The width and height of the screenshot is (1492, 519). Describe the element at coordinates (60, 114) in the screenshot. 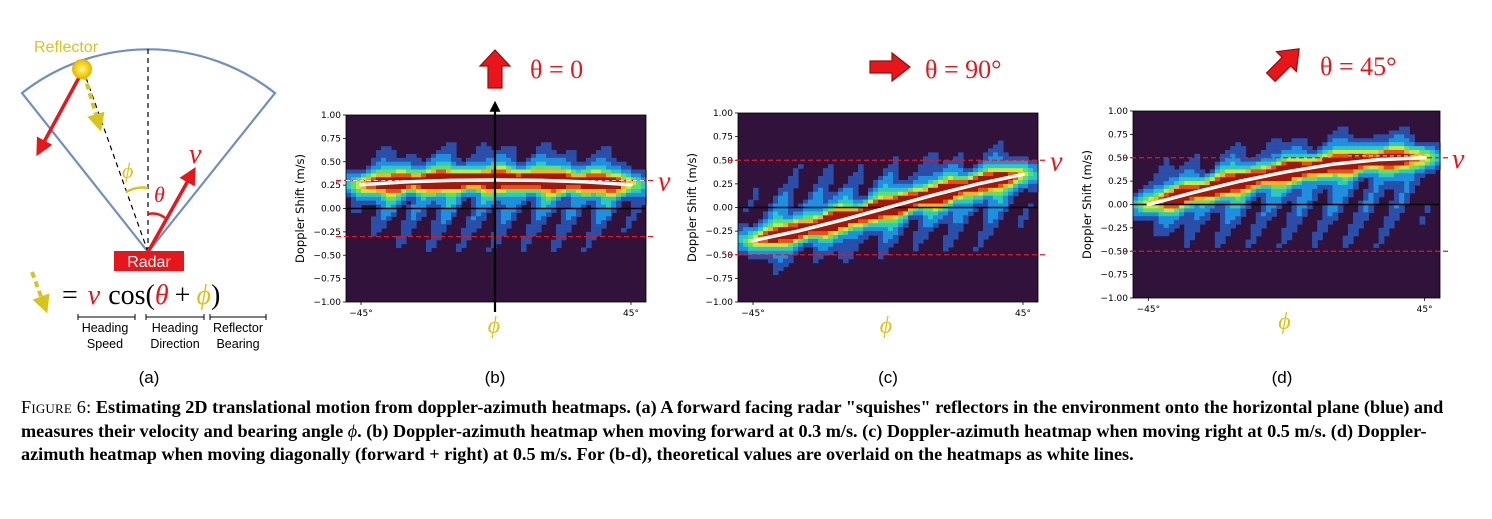

I see `reflector-velocity-arrow` at that location.